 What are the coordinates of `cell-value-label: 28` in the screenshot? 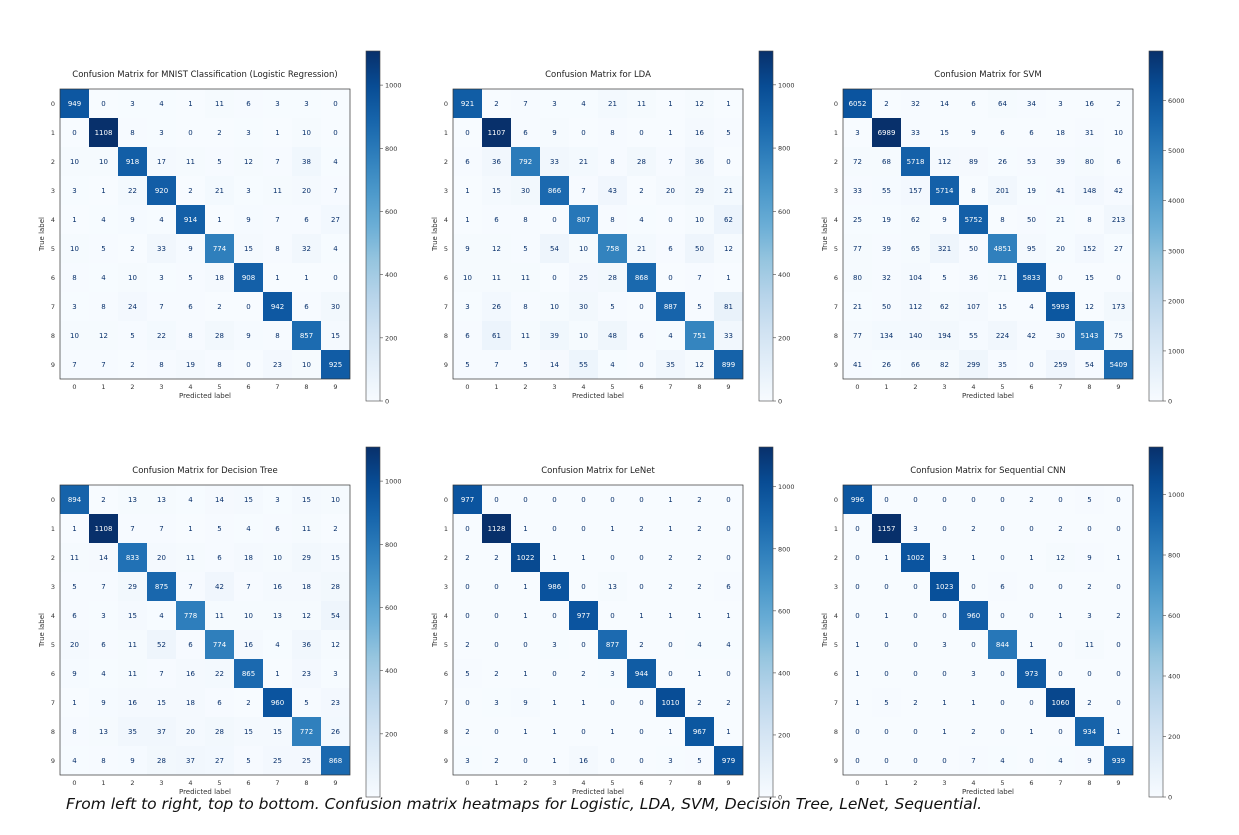 It's located at (641, 162).